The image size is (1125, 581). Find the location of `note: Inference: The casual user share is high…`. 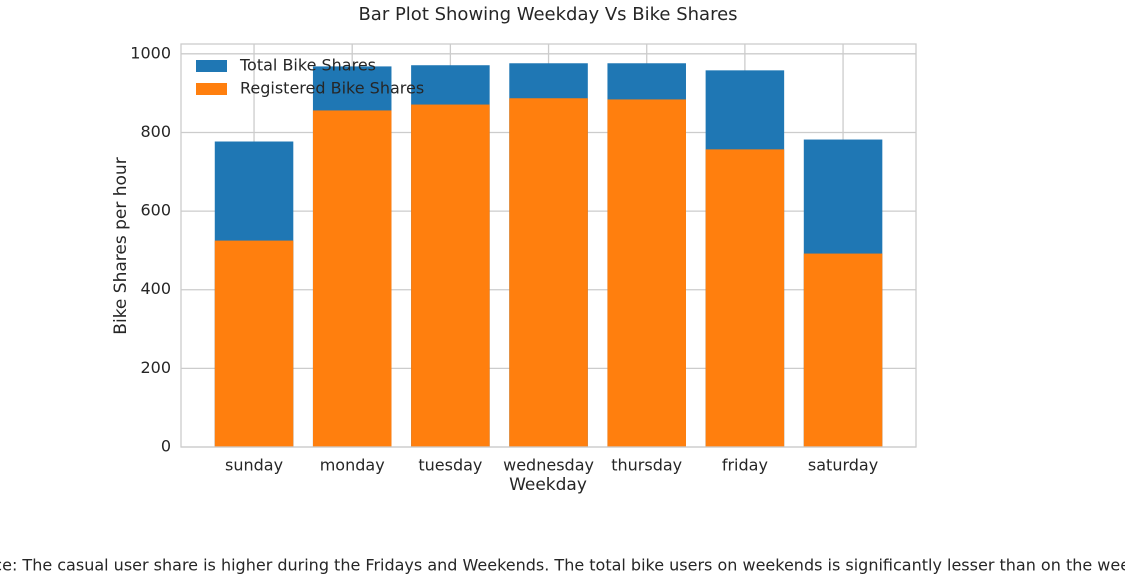

note: Inference: The casual user share is high… is located at coordinates (562, 565).